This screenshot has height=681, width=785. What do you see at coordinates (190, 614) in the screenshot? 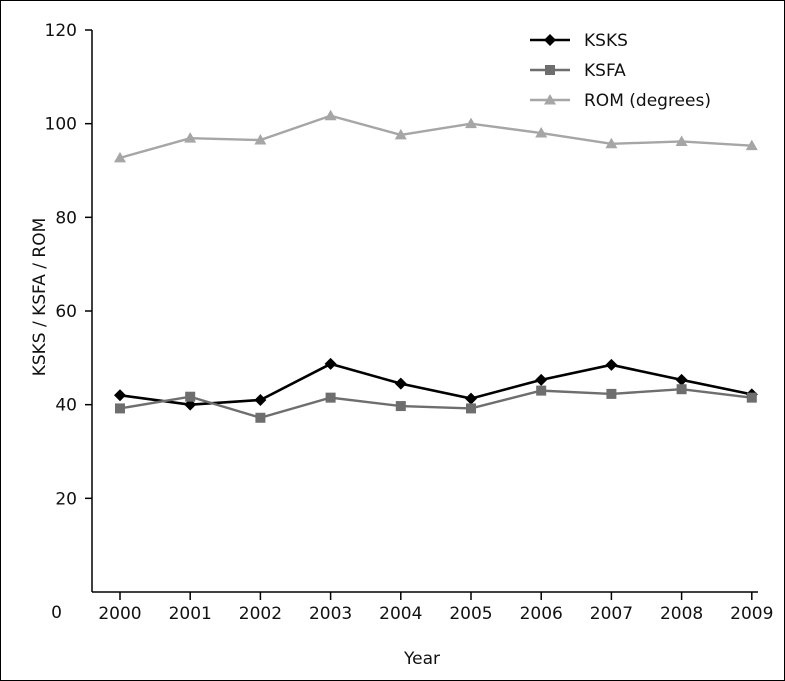
I see `x-tick-label: 2001` at bounding box center [190, 614].